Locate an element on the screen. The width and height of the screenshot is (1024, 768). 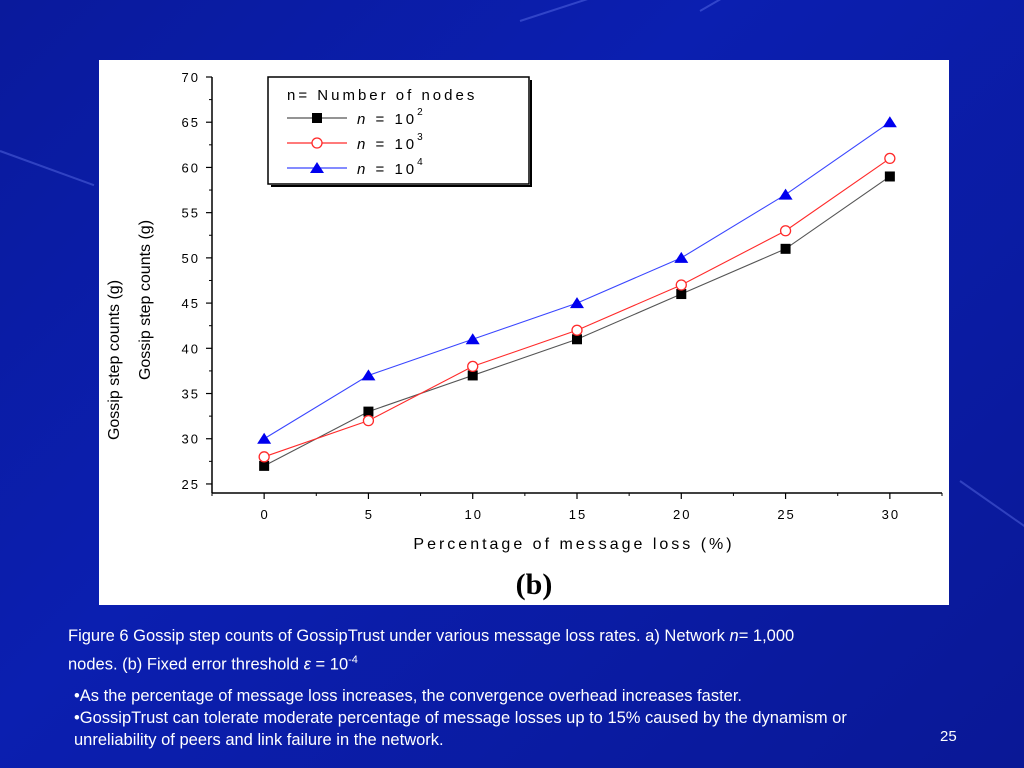
x-tick-label: 5 is located at coordinates (369, 514).